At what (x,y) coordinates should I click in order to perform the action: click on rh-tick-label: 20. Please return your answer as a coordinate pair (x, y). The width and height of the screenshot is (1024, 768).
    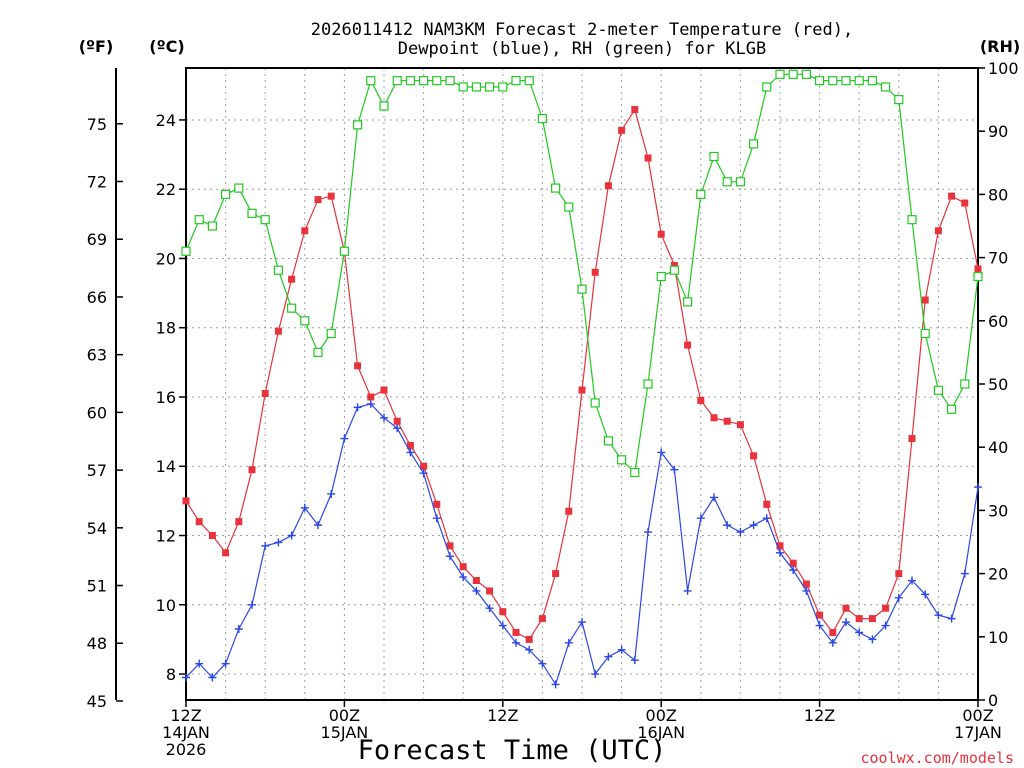
    Looking at the image, I should click on (998, 574).